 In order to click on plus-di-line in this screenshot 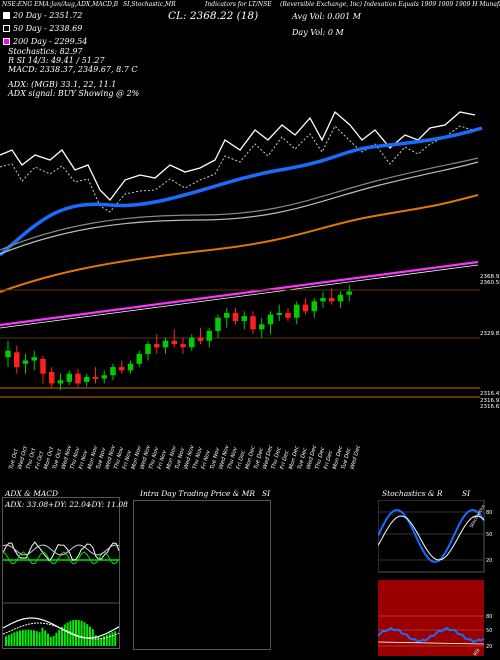, I will do `click(61, 558)`.